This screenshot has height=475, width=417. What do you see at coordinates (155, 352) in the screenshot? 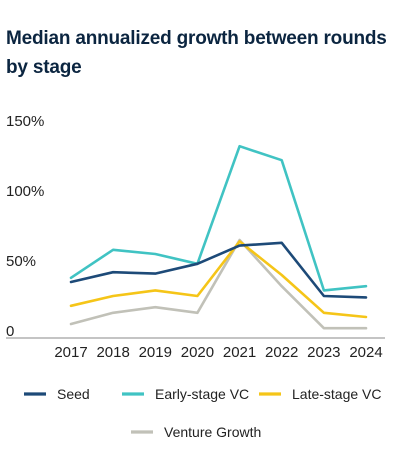
I see `x-tick-label: 2019` at bounding box center [155, 352].